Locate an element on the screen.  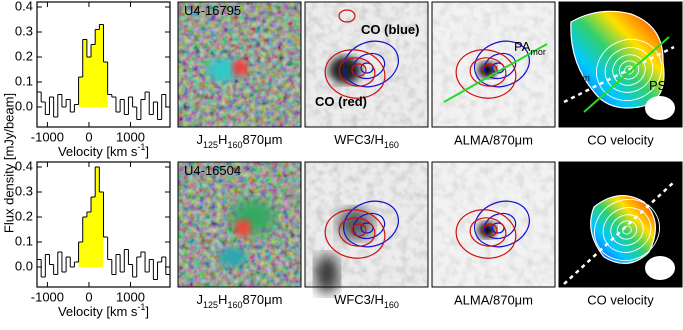
source-id: U4-16795 is located at coordinates (212, 10).